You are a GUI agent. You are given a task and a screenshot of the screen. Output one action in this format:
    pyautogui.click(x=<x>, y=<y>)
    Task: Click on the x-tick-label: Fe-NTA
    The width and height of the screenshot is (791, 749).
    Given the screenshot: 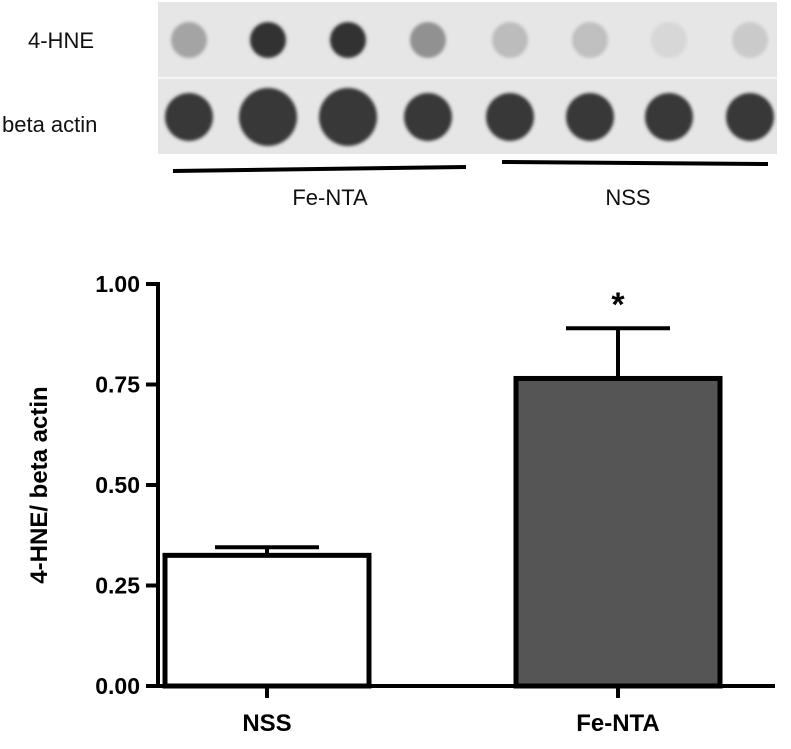 What is the action you would take?
    pyautogui.click(x=618, y=723)
    